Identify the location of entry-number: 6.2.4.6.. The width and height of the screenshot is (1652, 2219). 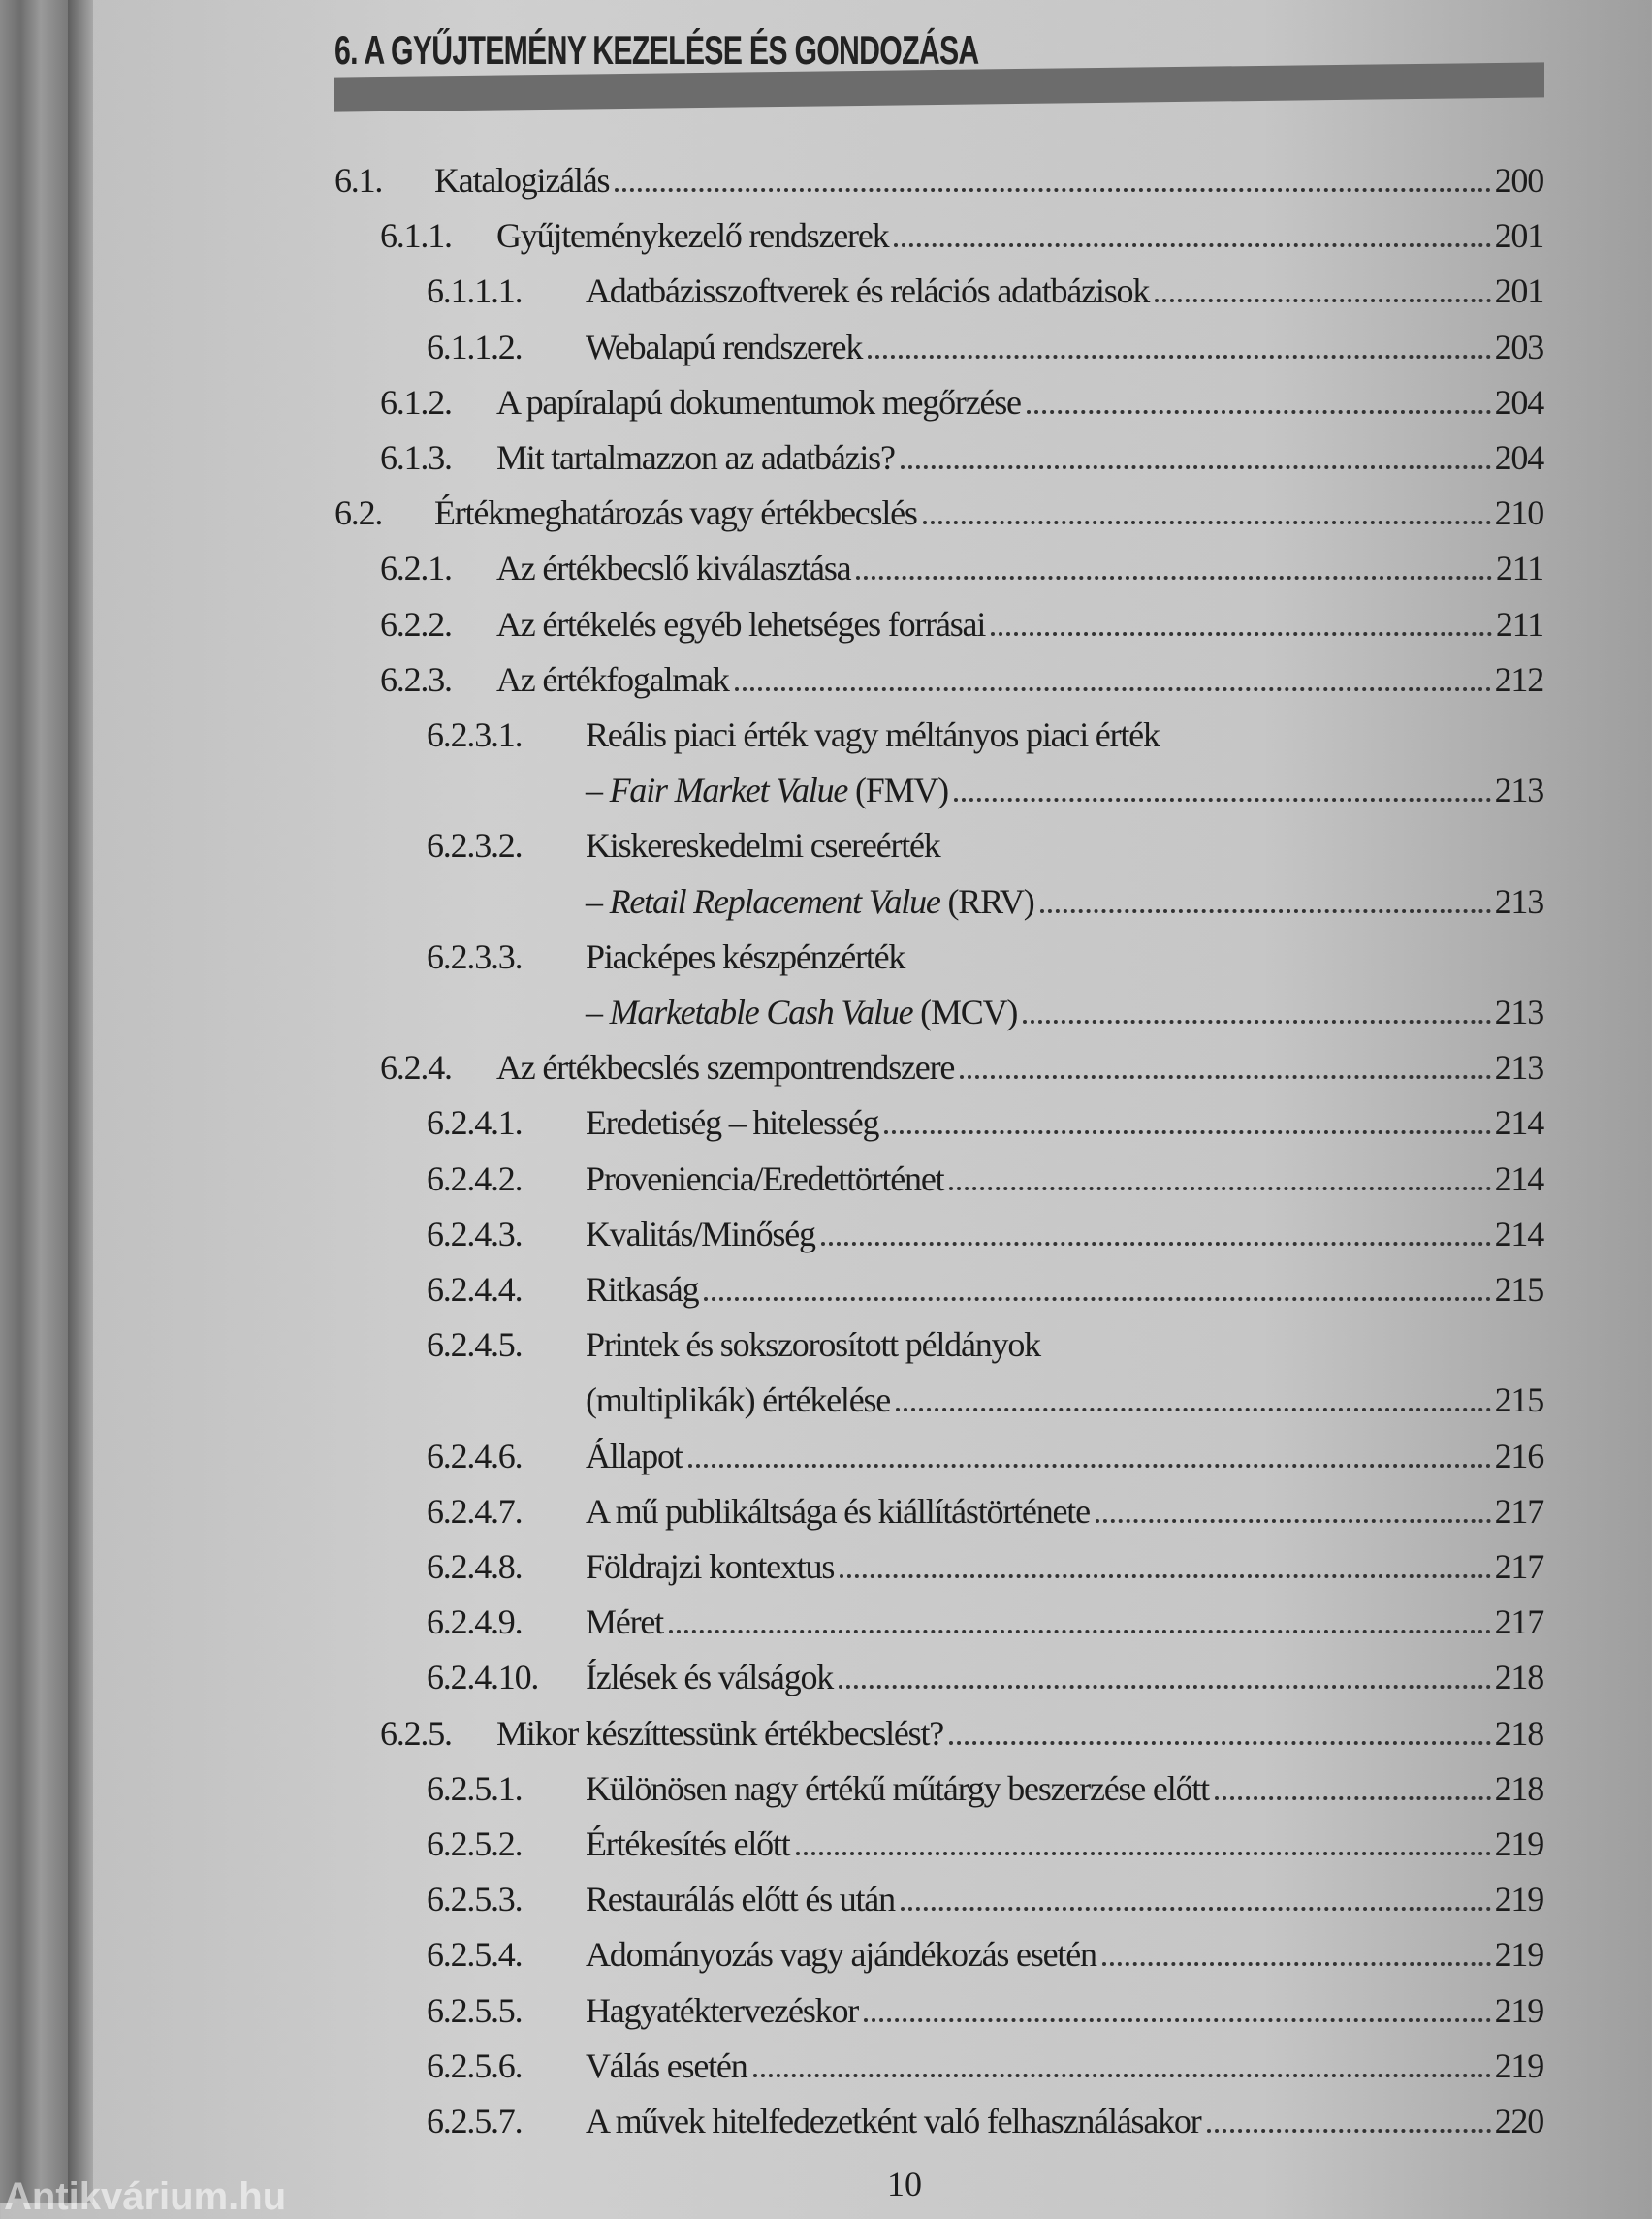
(476, 1456).